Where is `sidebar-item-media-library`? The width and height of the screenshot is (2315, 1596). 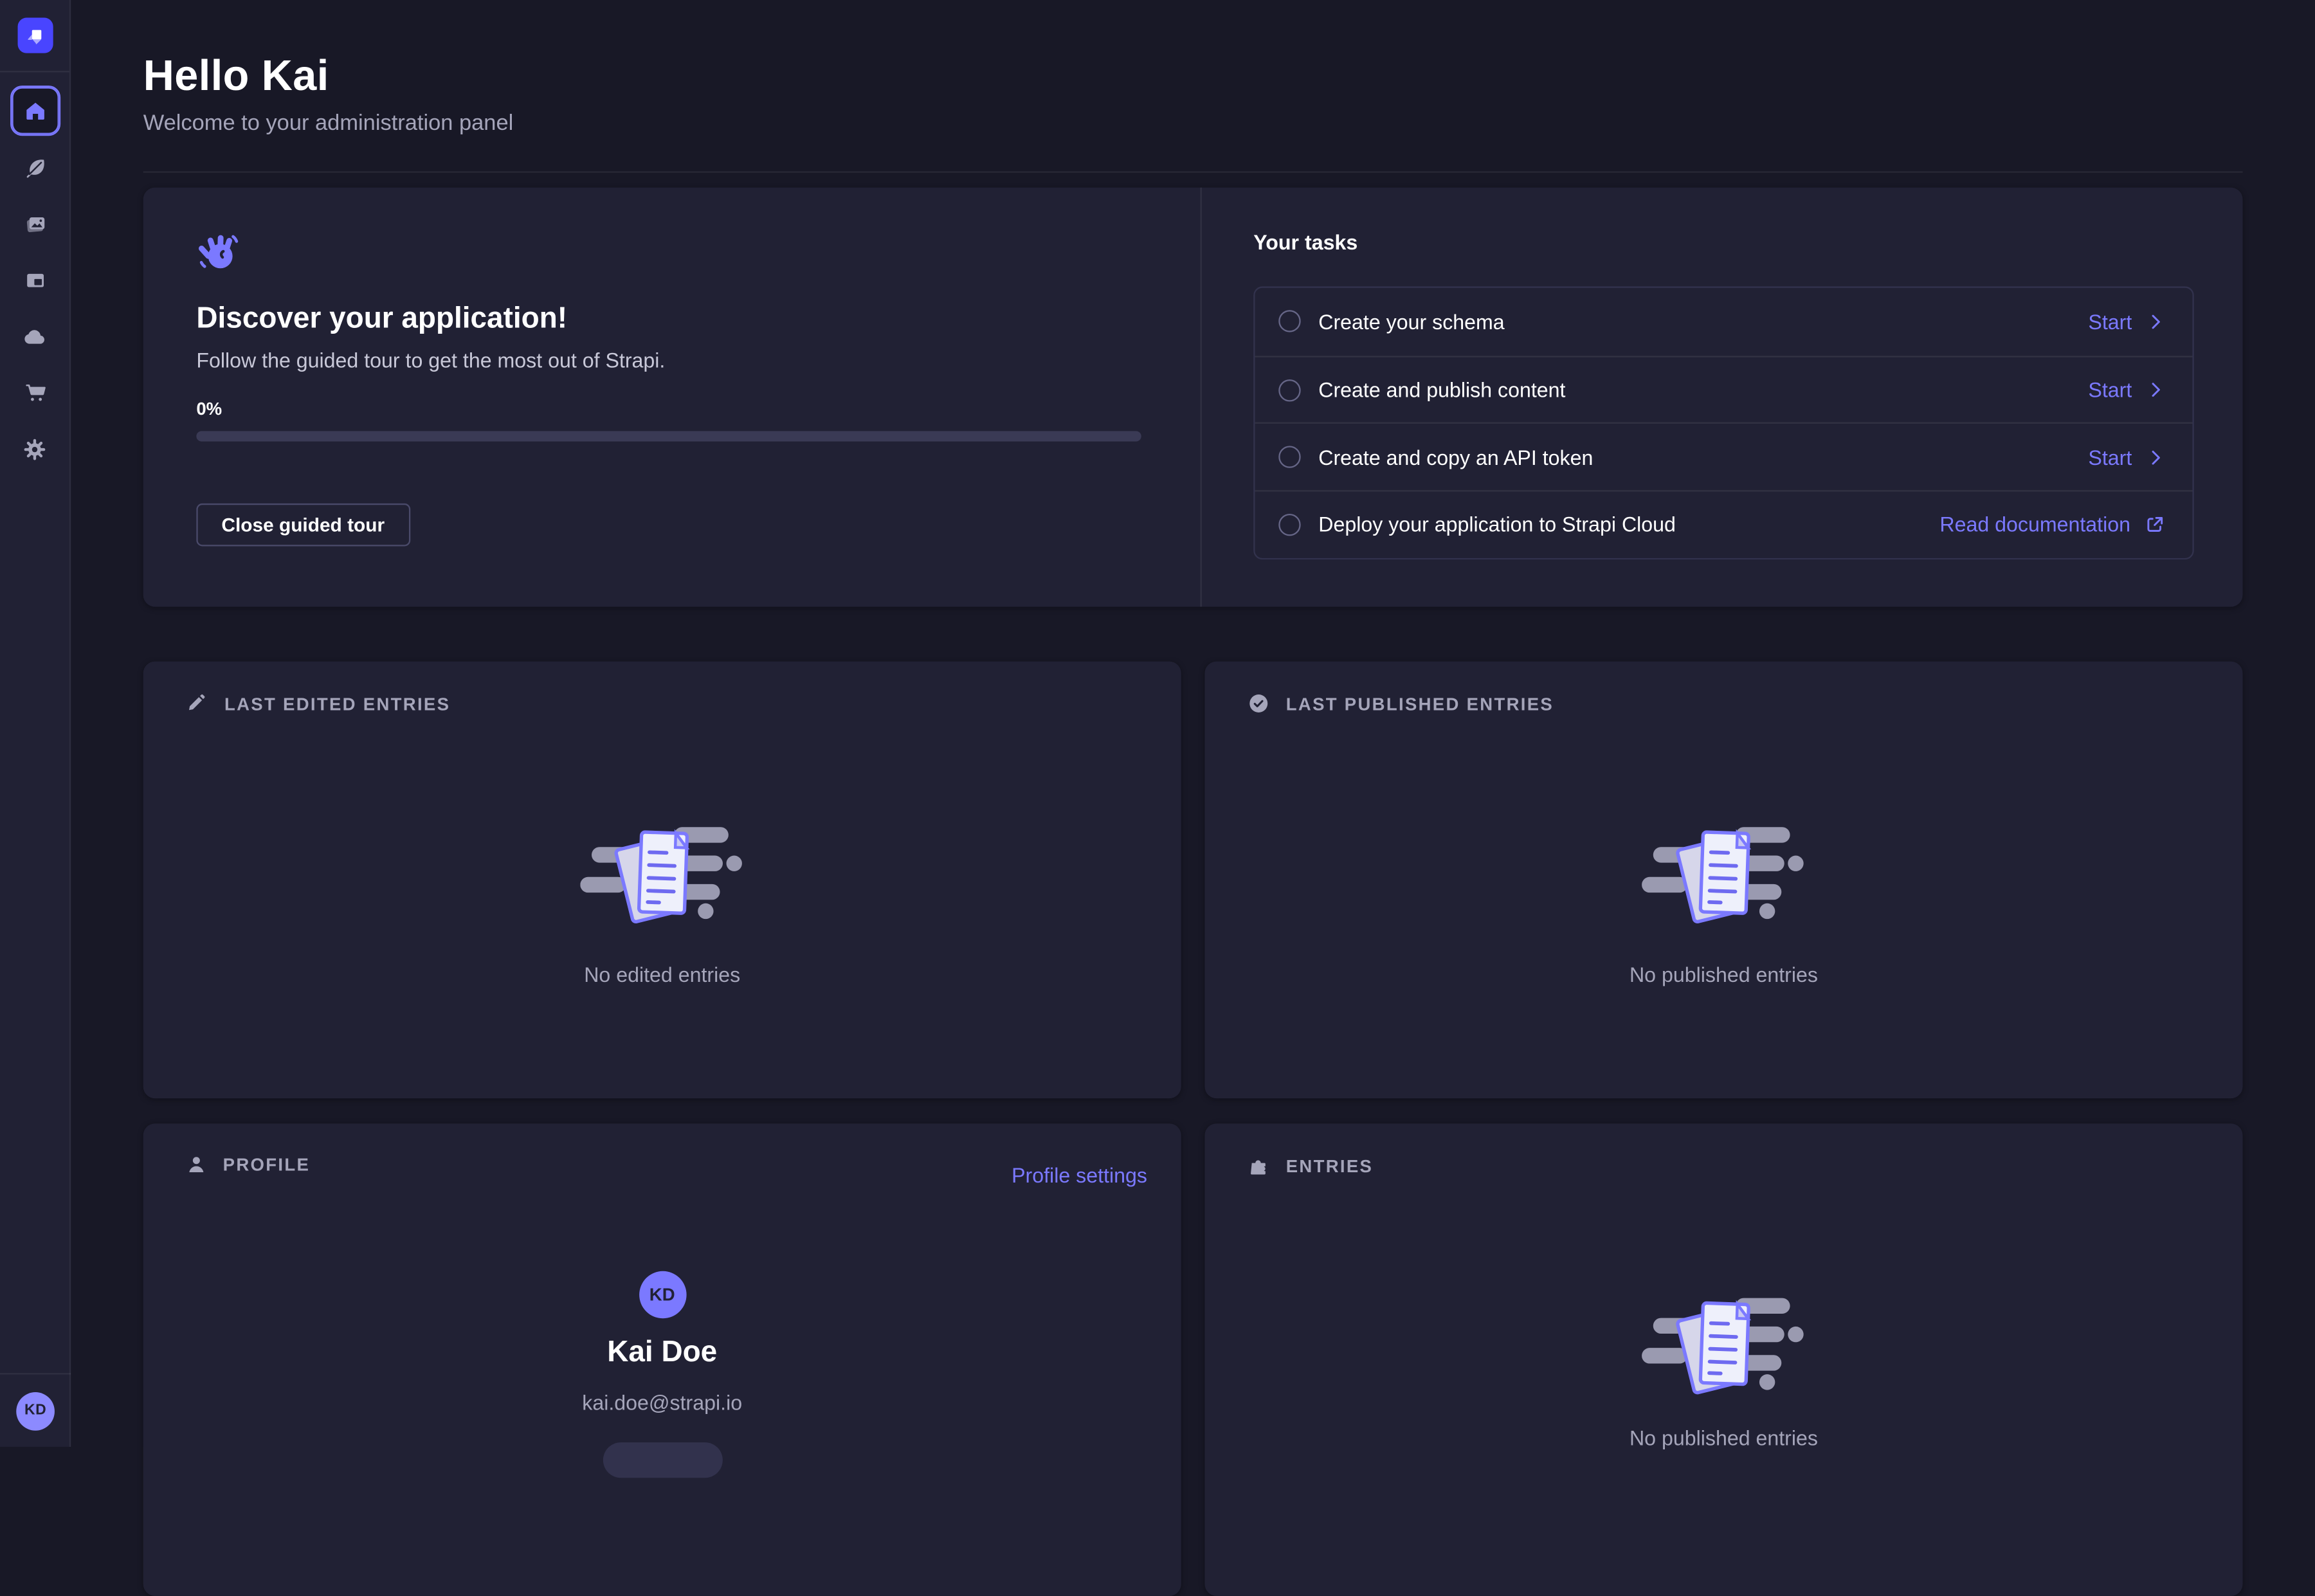 sidebar-item-media-library is located at coordinates (34, 224).